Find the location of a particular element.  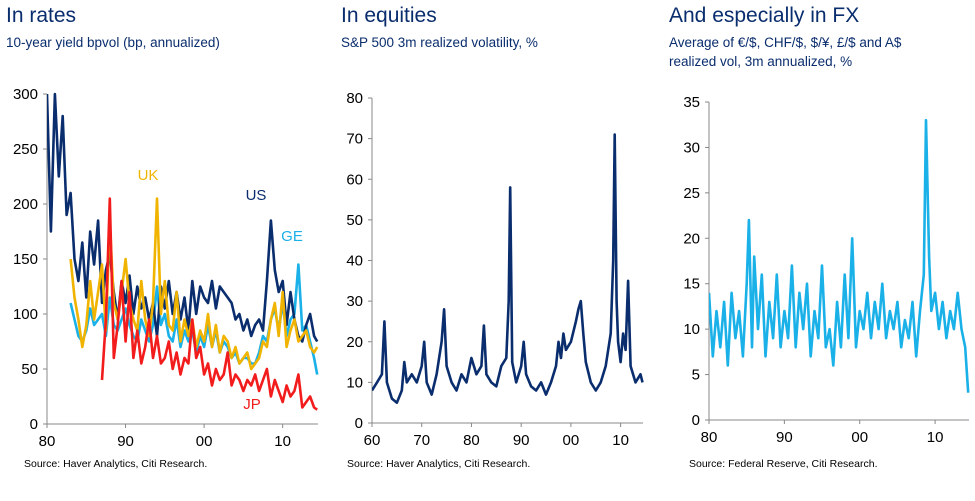

series-line-us is located at coordinates (183, 217).